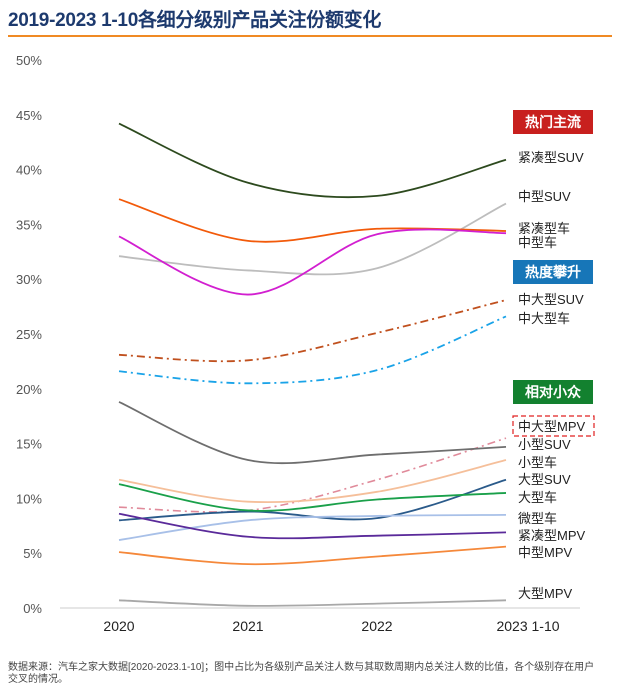 Image resolution: width=620 pixels, height=694 pixels. What do you see at coordinates (32, 553) in the screenshot?
I see `y-tick-label: 5%` at bounding box center [32, 553].